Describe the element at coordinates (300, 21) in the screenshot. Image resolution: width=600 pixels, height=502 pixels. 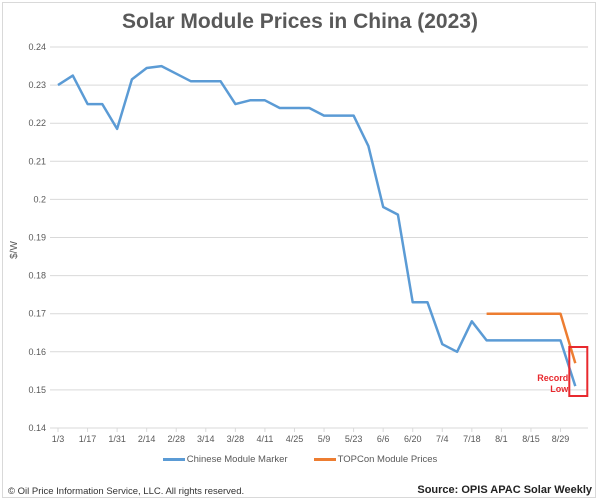
I see `chart-title: Solar Module Prices in China (2023)` at that location.